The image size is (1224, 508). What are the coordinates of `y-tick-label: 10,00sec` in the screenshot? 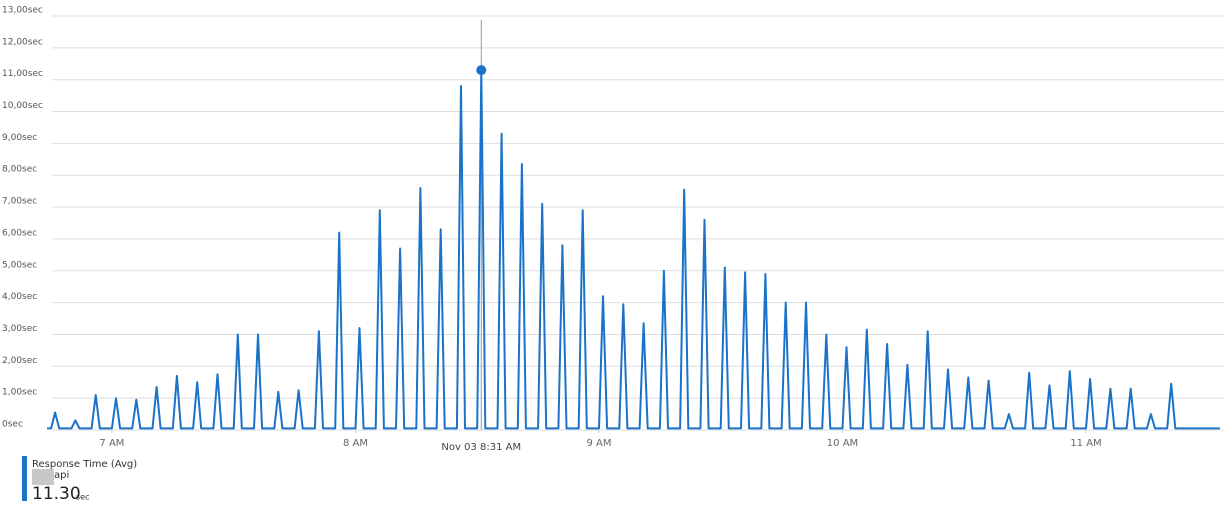 It's located at (22, 106).